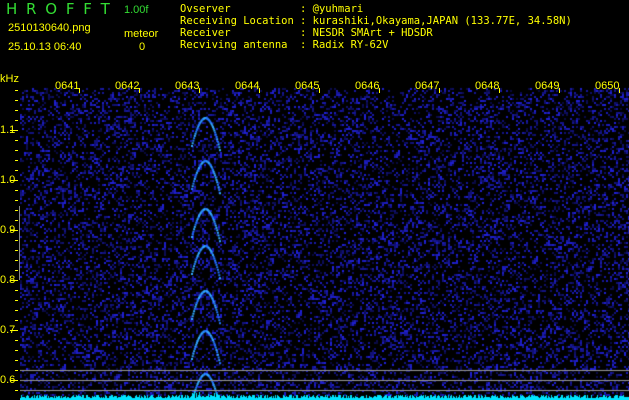 The height and width of the screenshot is (400, 629). Describe the element at coordinates (67, 86) in the screenshot. I see `x-tick-label: 0641` at that location.